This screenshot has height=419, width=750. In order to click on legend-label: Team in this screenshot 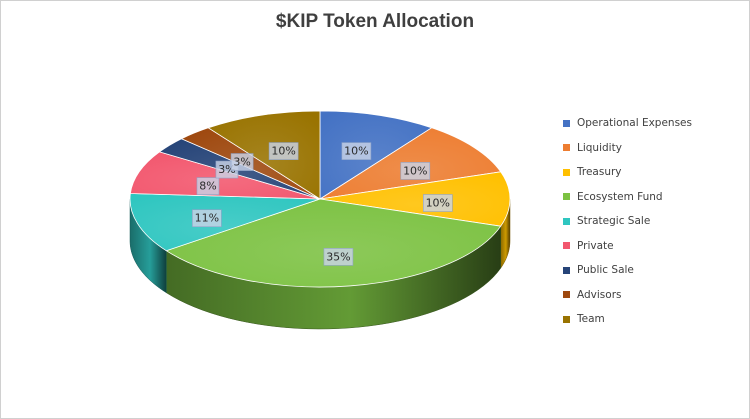, I will do `click(591, 319)`.